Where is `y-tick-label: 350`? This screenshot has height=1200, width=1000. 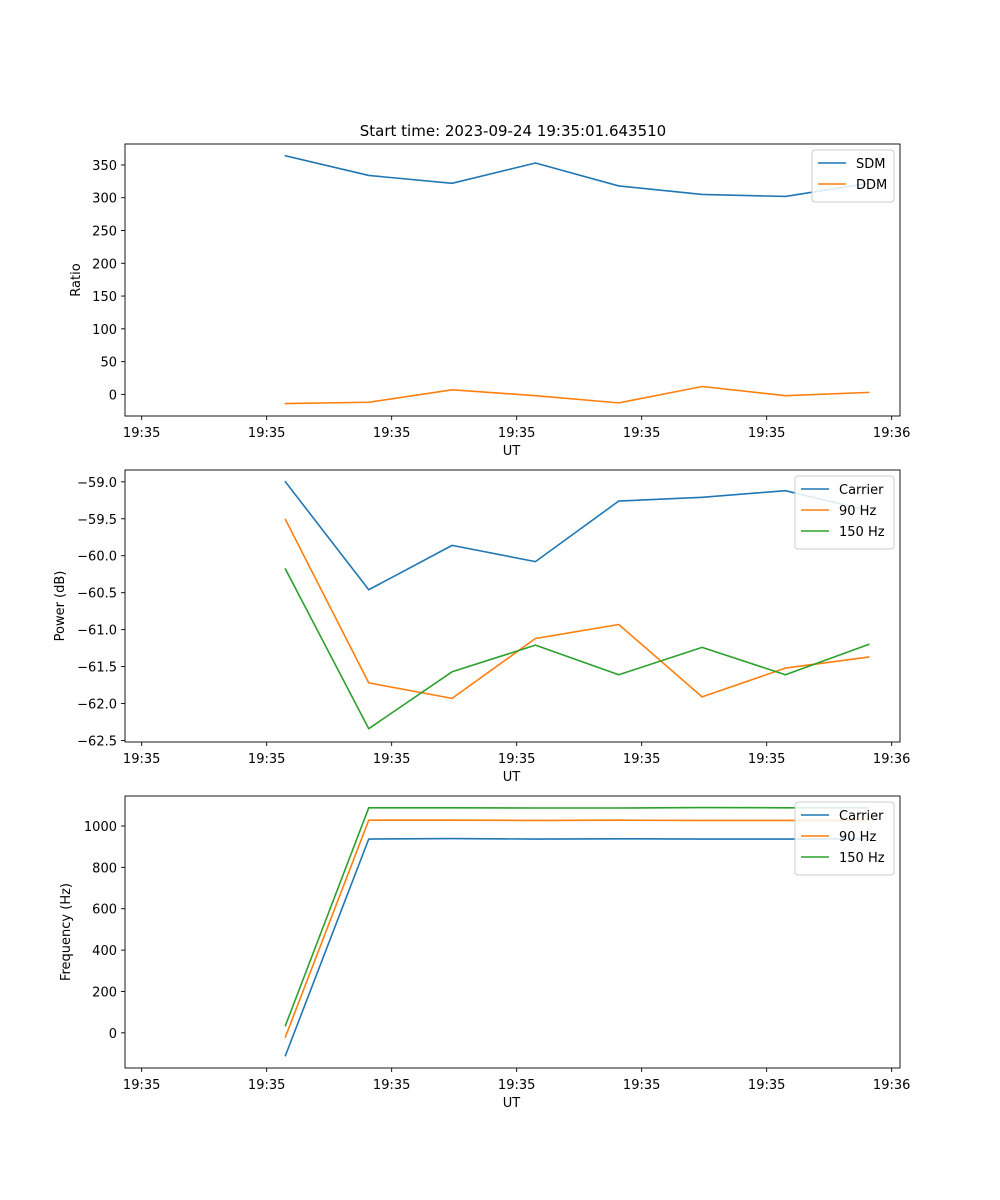 y-tick-label: 350 is located at coordinates (104, 166).